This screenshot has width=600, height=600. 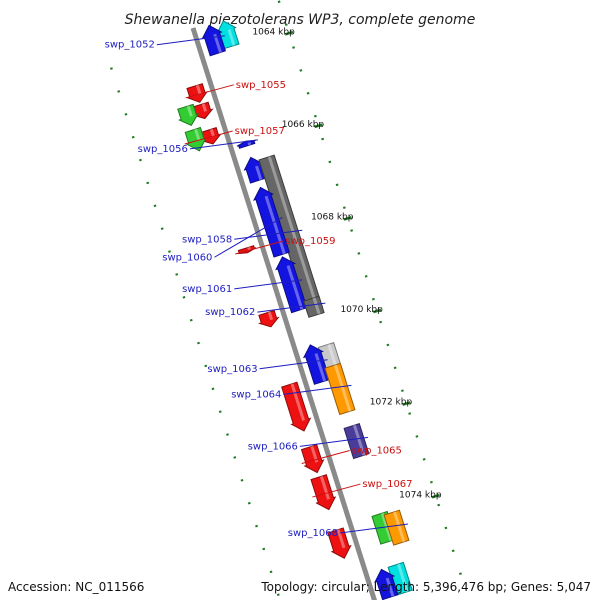 I want to click on scale-tick-label: 1064 kbp, so click(x=273, y=32).